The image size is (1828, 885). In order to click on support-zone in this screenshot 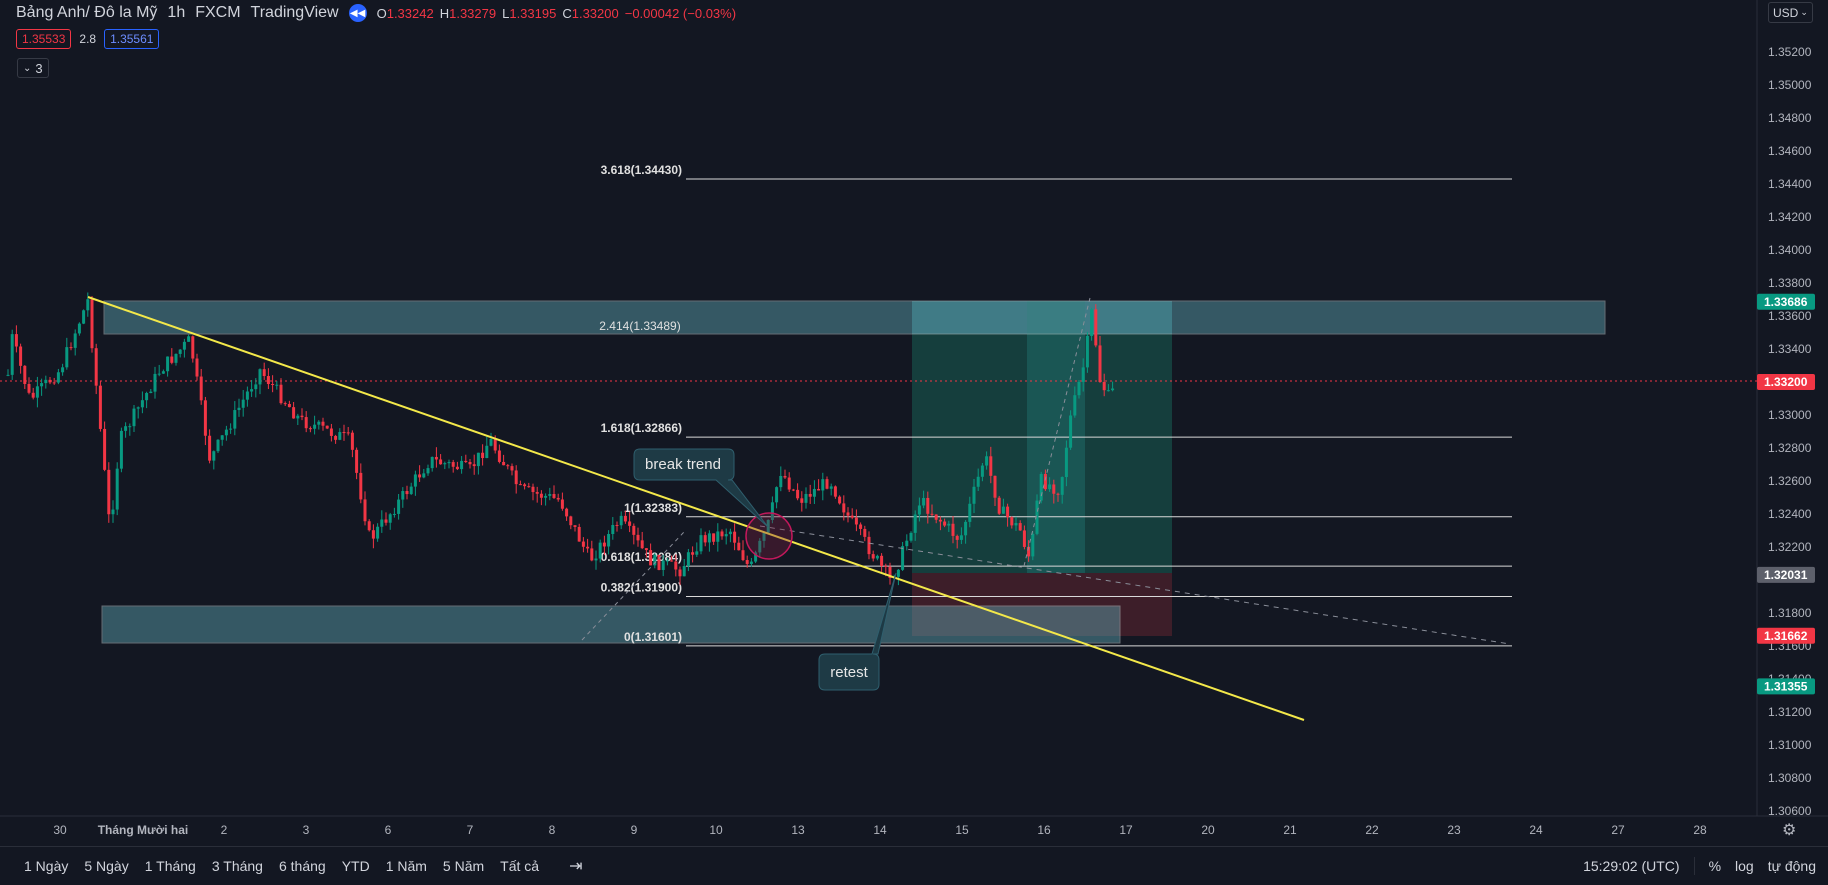, I will do `click(611, 624)`.